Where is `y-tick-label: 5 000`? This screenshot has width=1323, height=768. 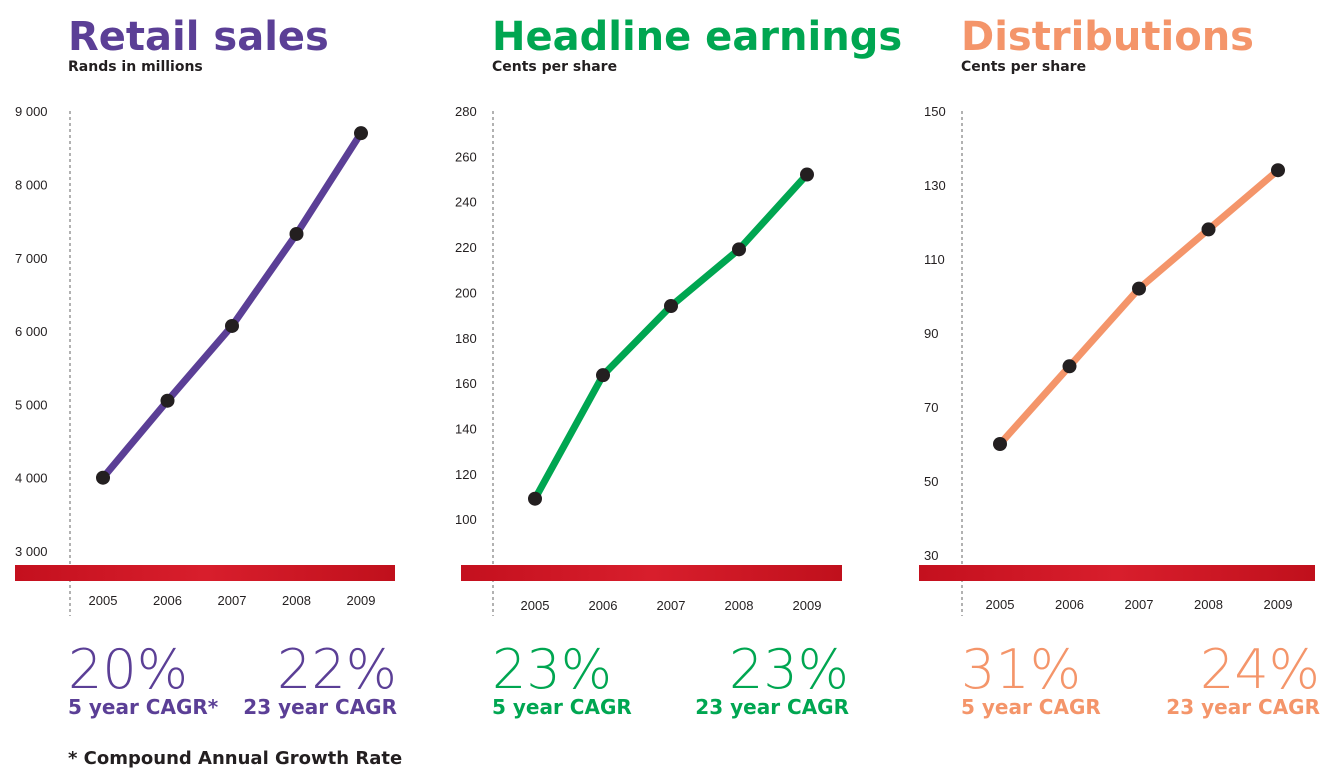
y-tick-label: 5 000 is located at coordinates (31, 404).